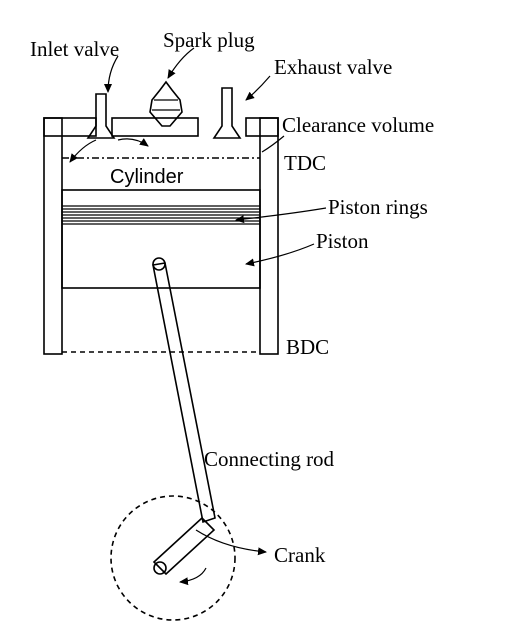 The height and width of the screenshot is (628, 512). I want to click on clearance-volume-label: Clearance volume, so click(358, 125).